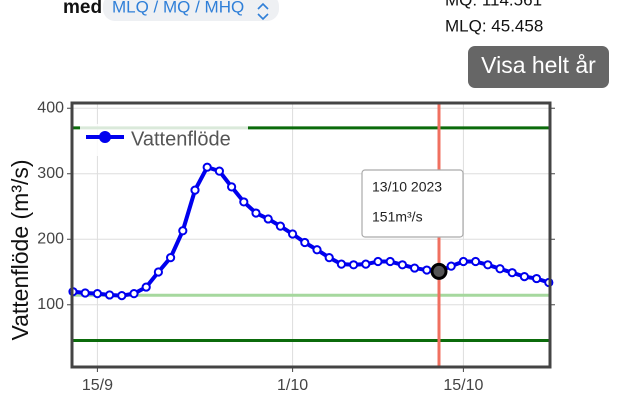 This screenshot has width=620, height=409. I want to click on tooltip, so click(412, 203).